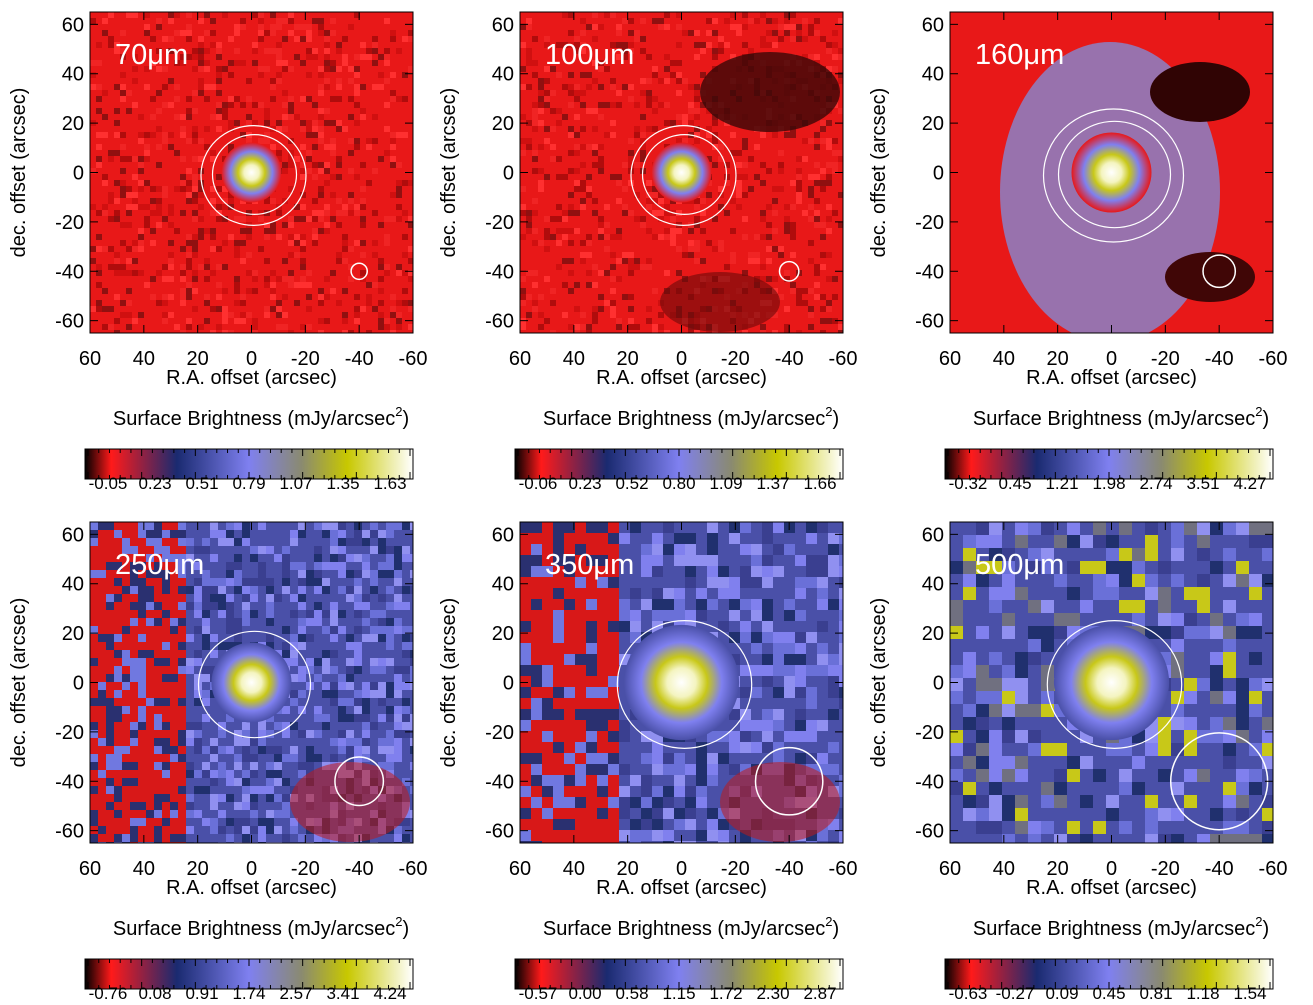 The width and height of the screenshot is (1313, 1005). Describe the element at coordinates (1202, 483) in the screenshot. I see `colorbar-tick-label: 3.51` at that location.